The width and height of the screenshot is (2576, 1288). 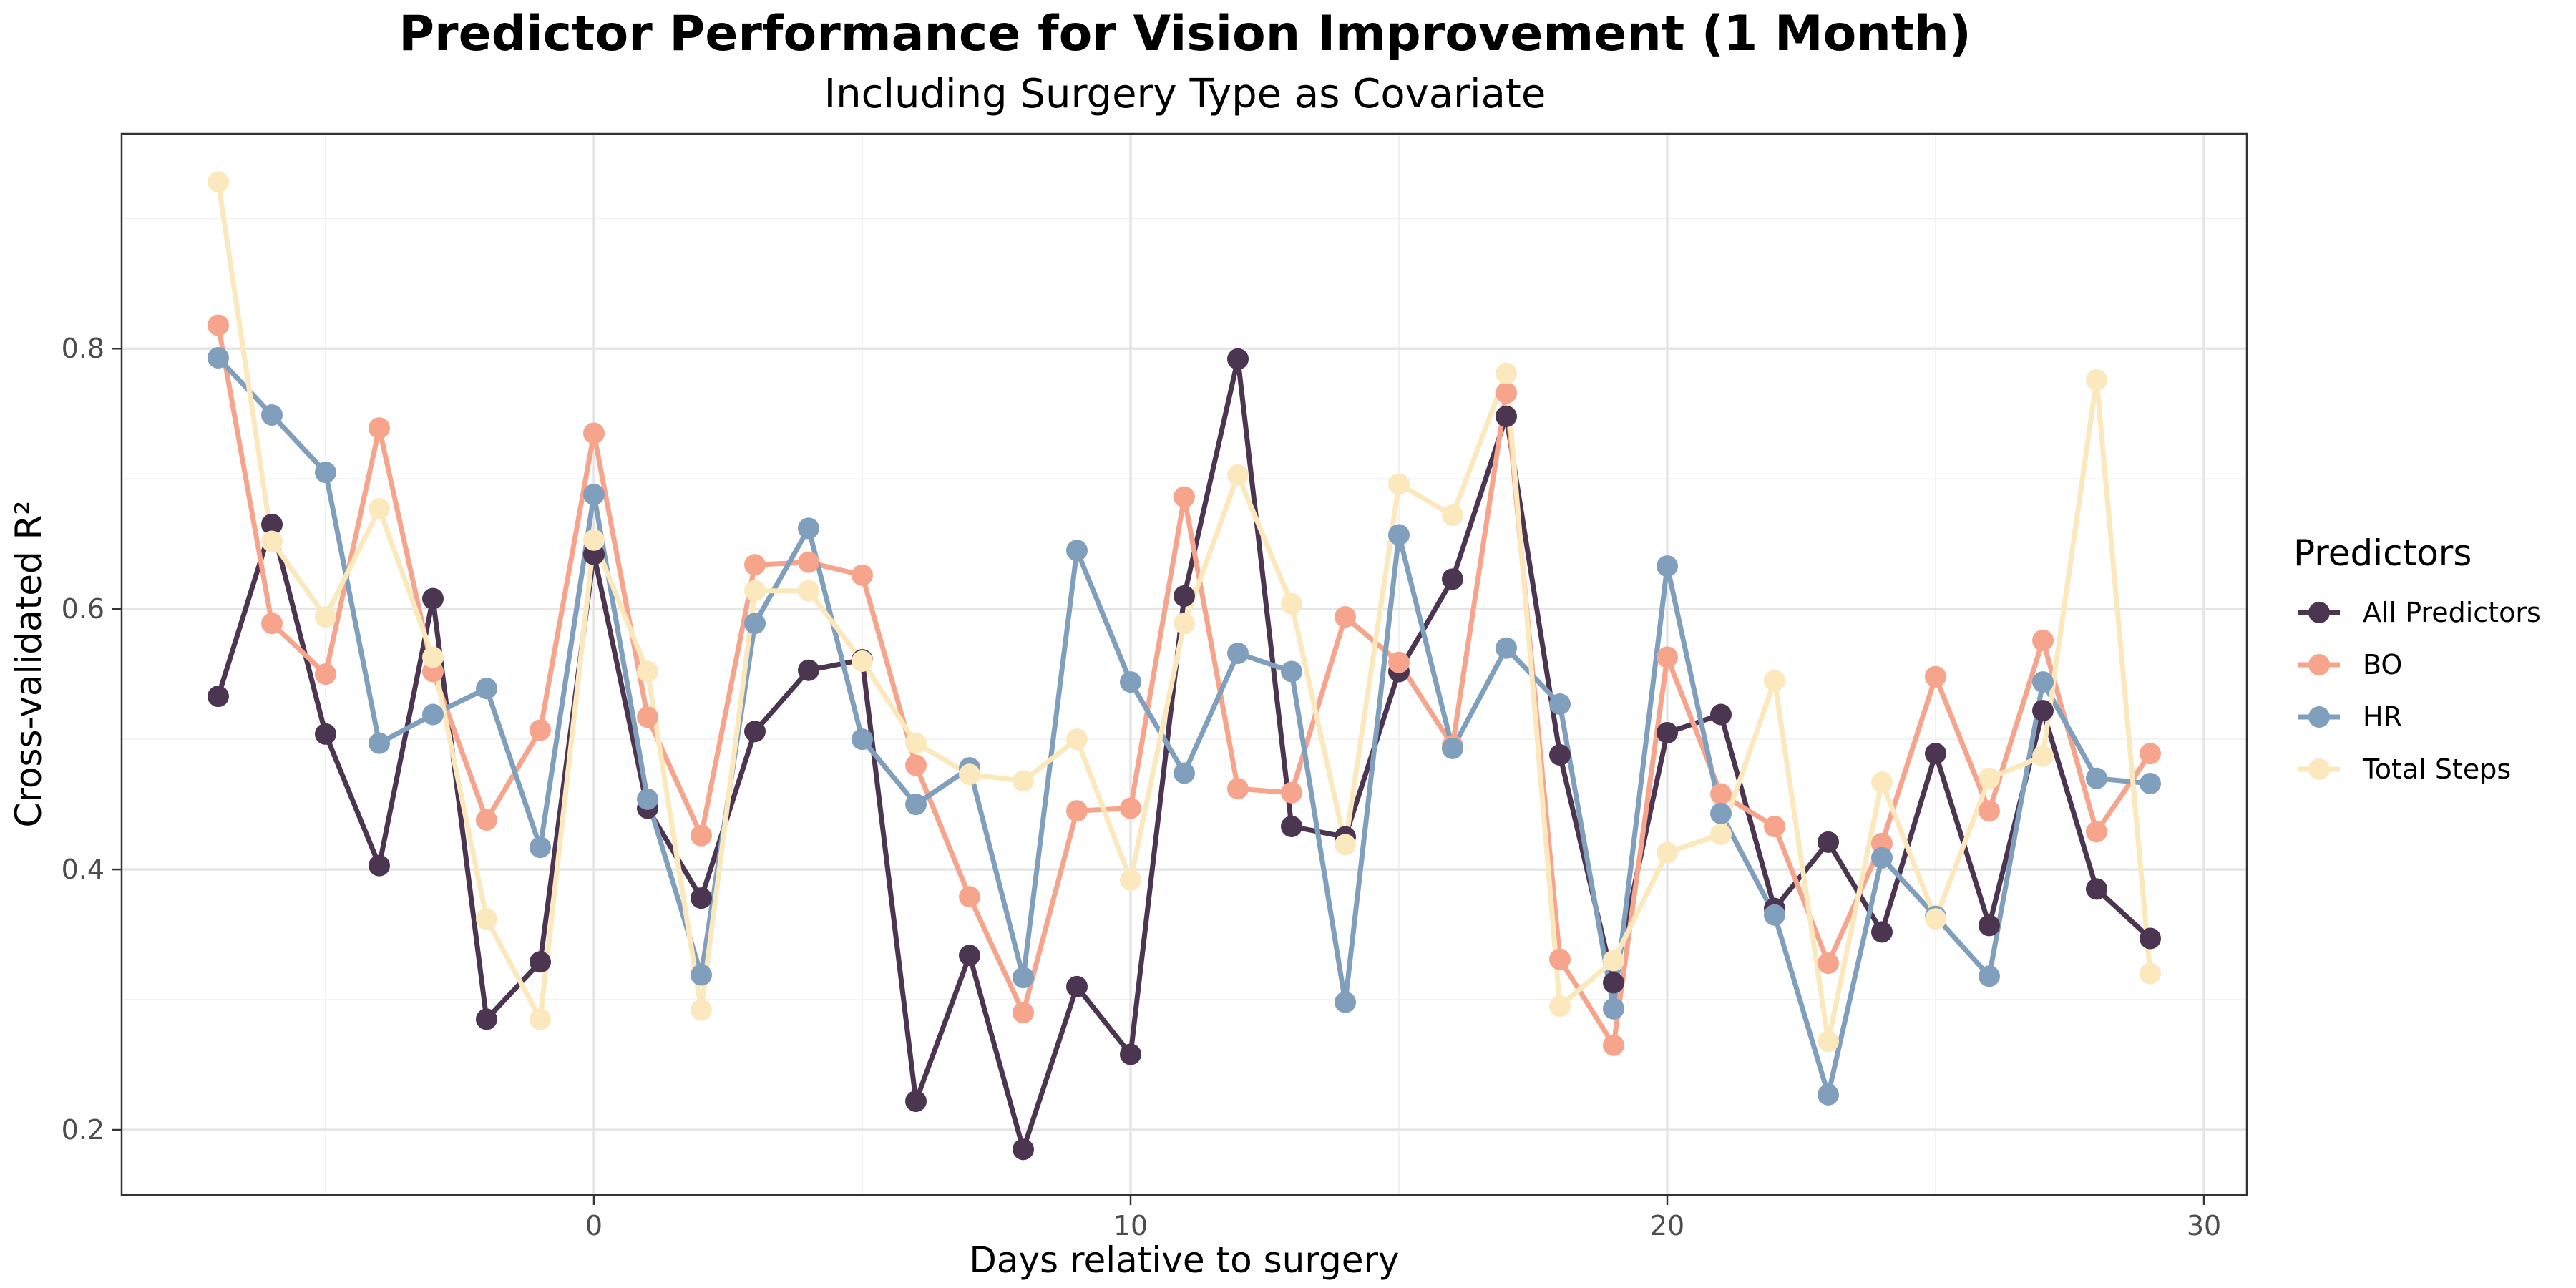 What do you see at coordinates (2319, 769) in the screenshot?
I see `legend-key-point-total-steps` at bounding box center [2319, 769].